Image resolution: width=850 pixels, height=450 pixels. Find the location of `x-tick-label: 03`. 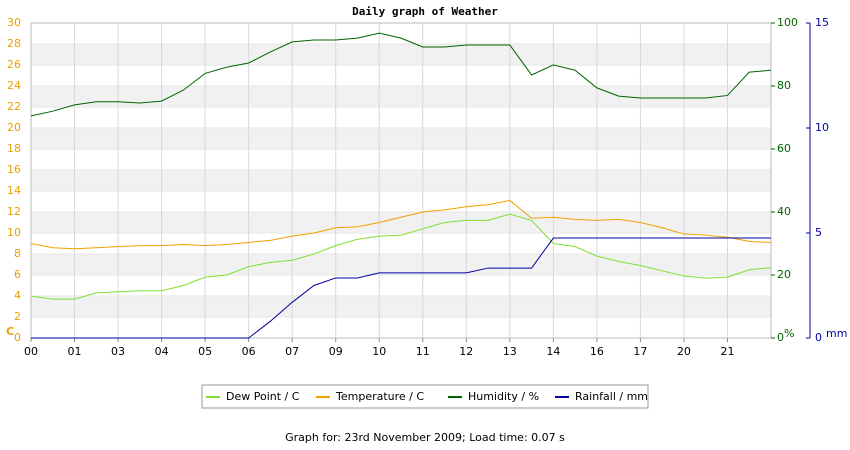

x-tick-label: 03 is located at coordinates (118, 351).